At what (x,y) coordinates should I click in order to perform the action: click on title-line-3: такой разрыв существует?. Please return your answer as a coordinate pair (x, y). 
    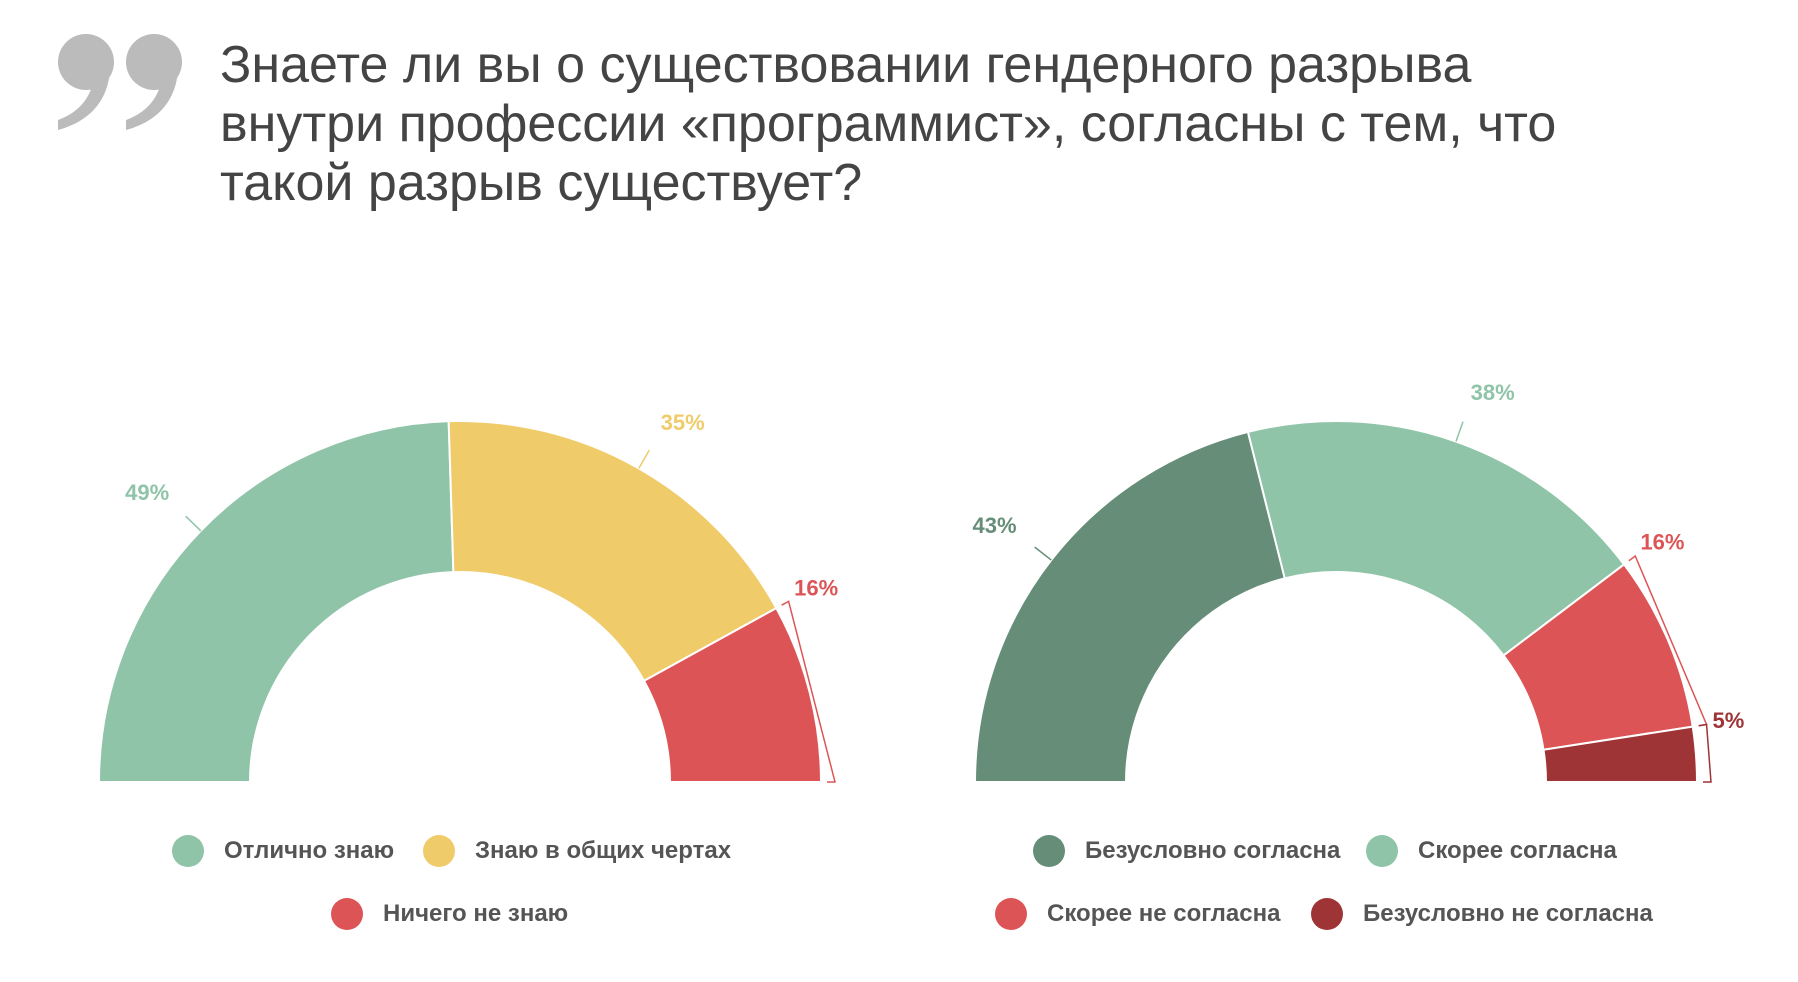
    Looking at the image, I should click on (541, 183).